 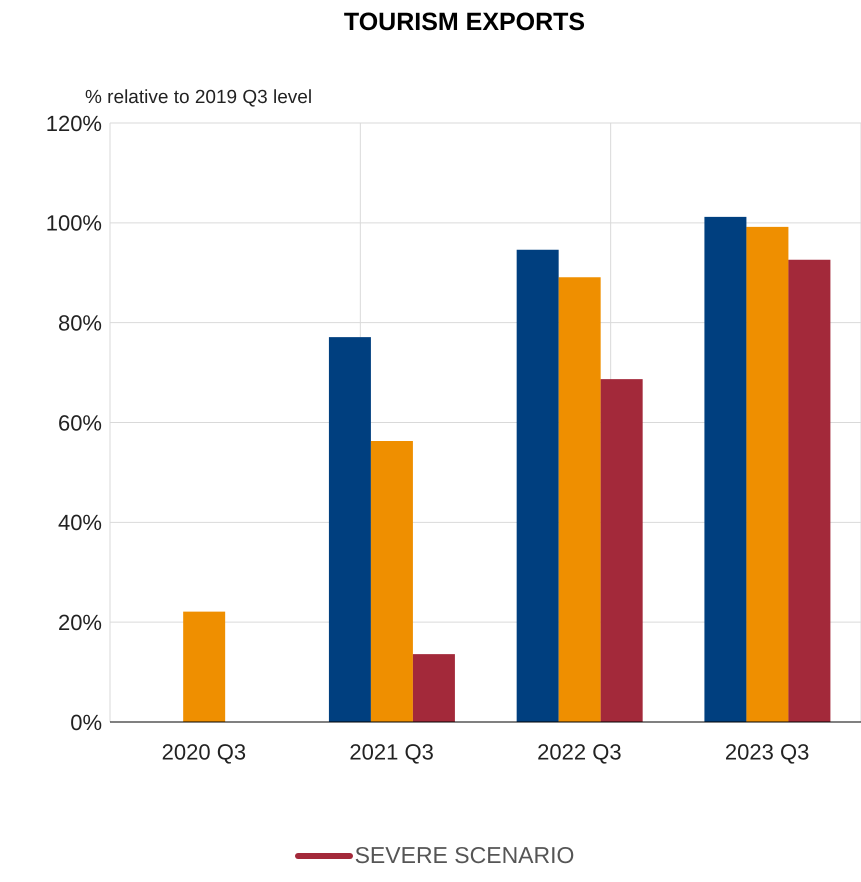 I want to click on y-tick-label: 80%, so click(x=80, y=323).